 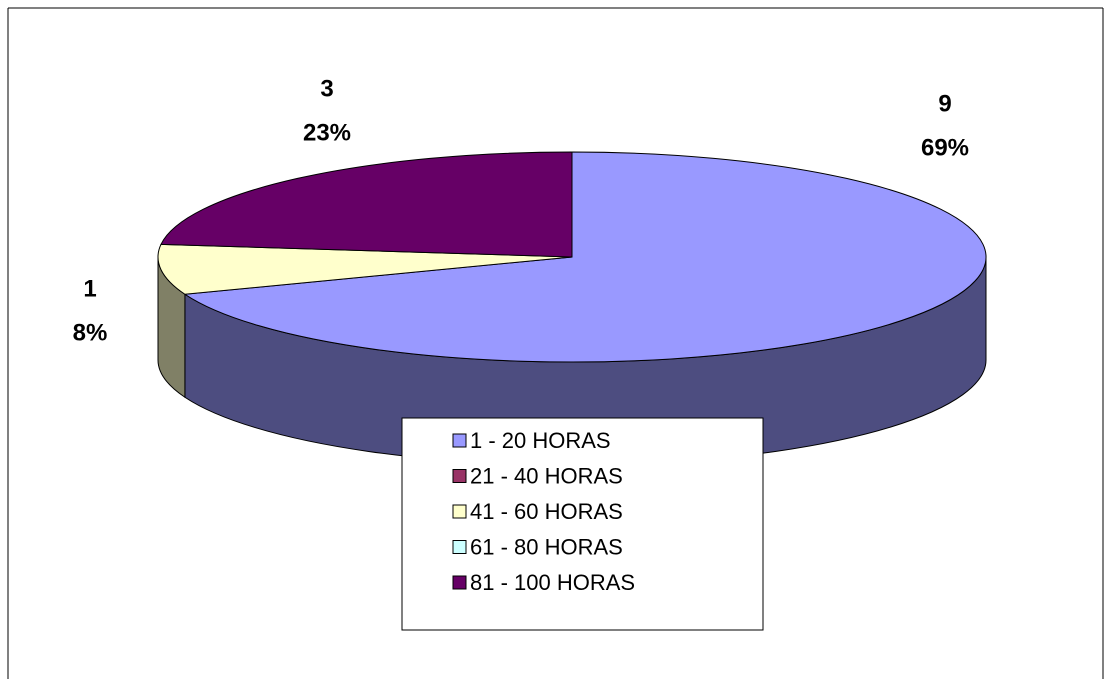 I want to click on data-label-percent: 23%, so click(x=327, y=132).